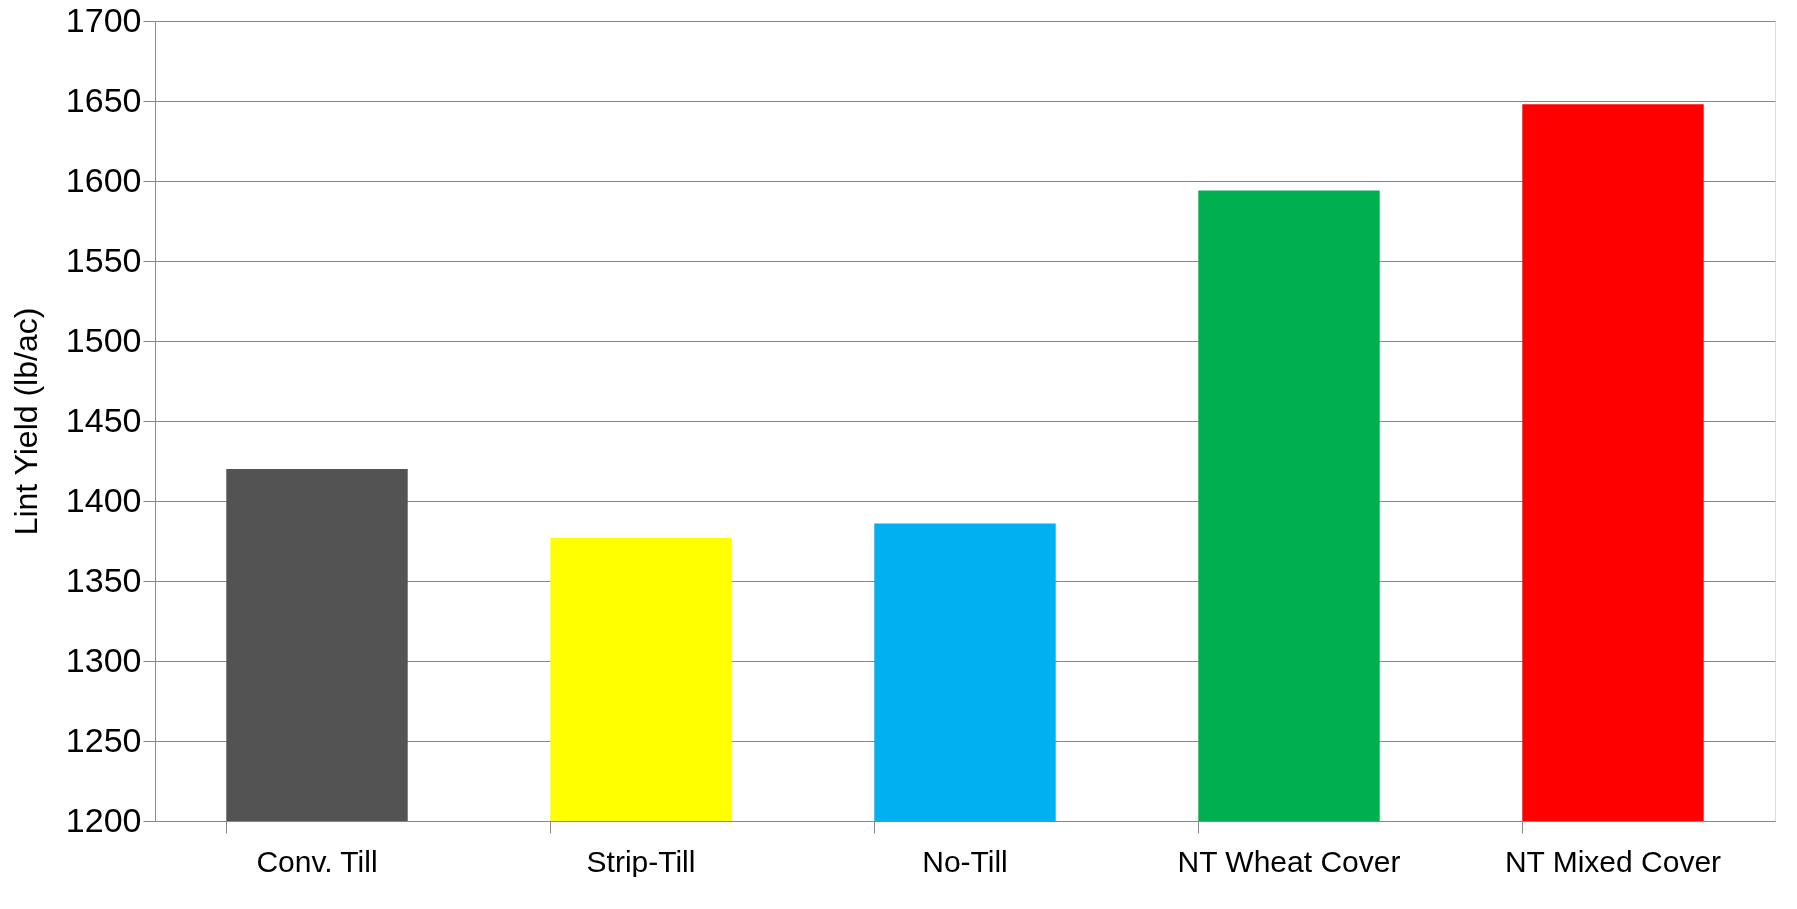  What do you see at coordinates (965, 861) in the screenshot?
I see `x-tick-label: No-Till` at bounding box center [965, 861].